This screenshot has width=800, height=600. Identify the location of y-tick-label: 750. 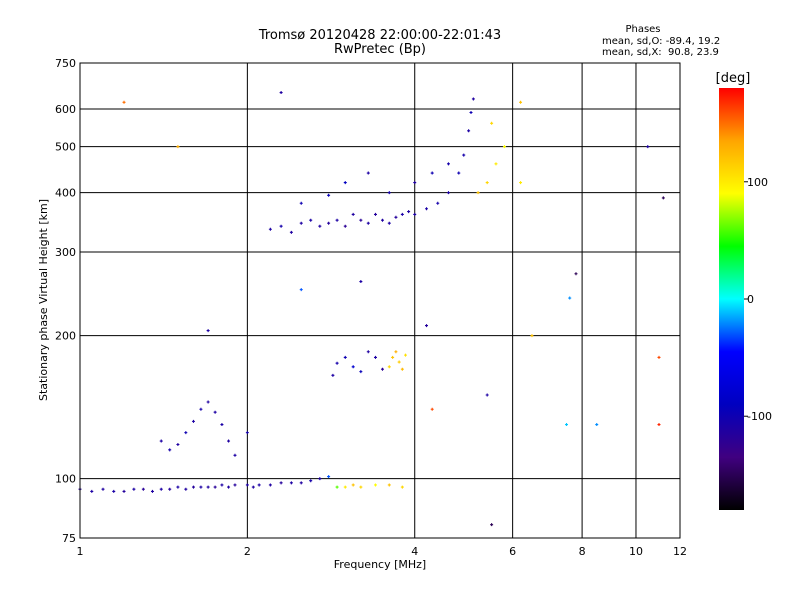
(65, 63).